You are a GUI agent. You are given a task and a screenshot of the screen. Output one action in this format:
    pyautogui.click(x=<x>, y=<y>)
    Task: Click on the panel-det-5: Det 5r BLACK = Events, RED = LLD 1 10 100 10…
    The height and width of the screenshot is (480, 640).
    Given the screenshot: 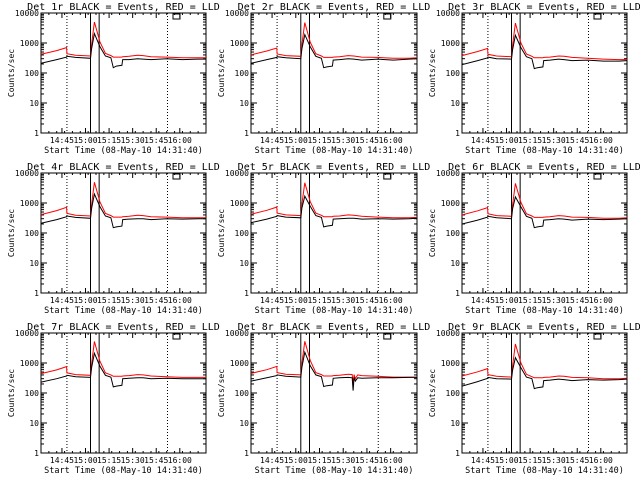 What is the action you would take?
    pyautogui.click(x=323, y=239)
    